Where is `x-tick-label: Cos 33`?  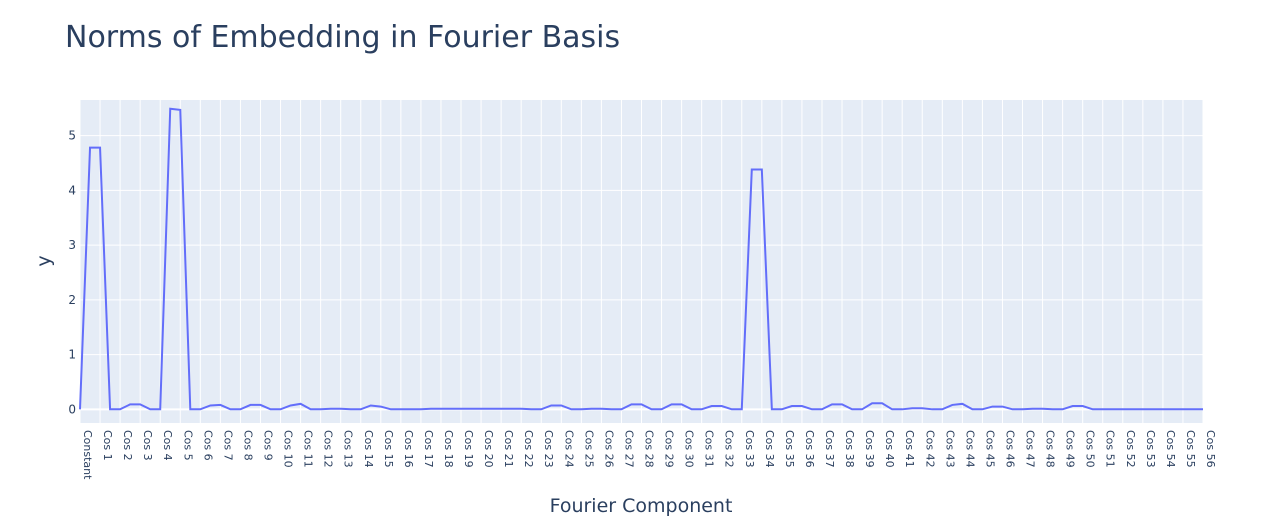 x-tick-label: Cos 33 is located at coordinates (749, 449).